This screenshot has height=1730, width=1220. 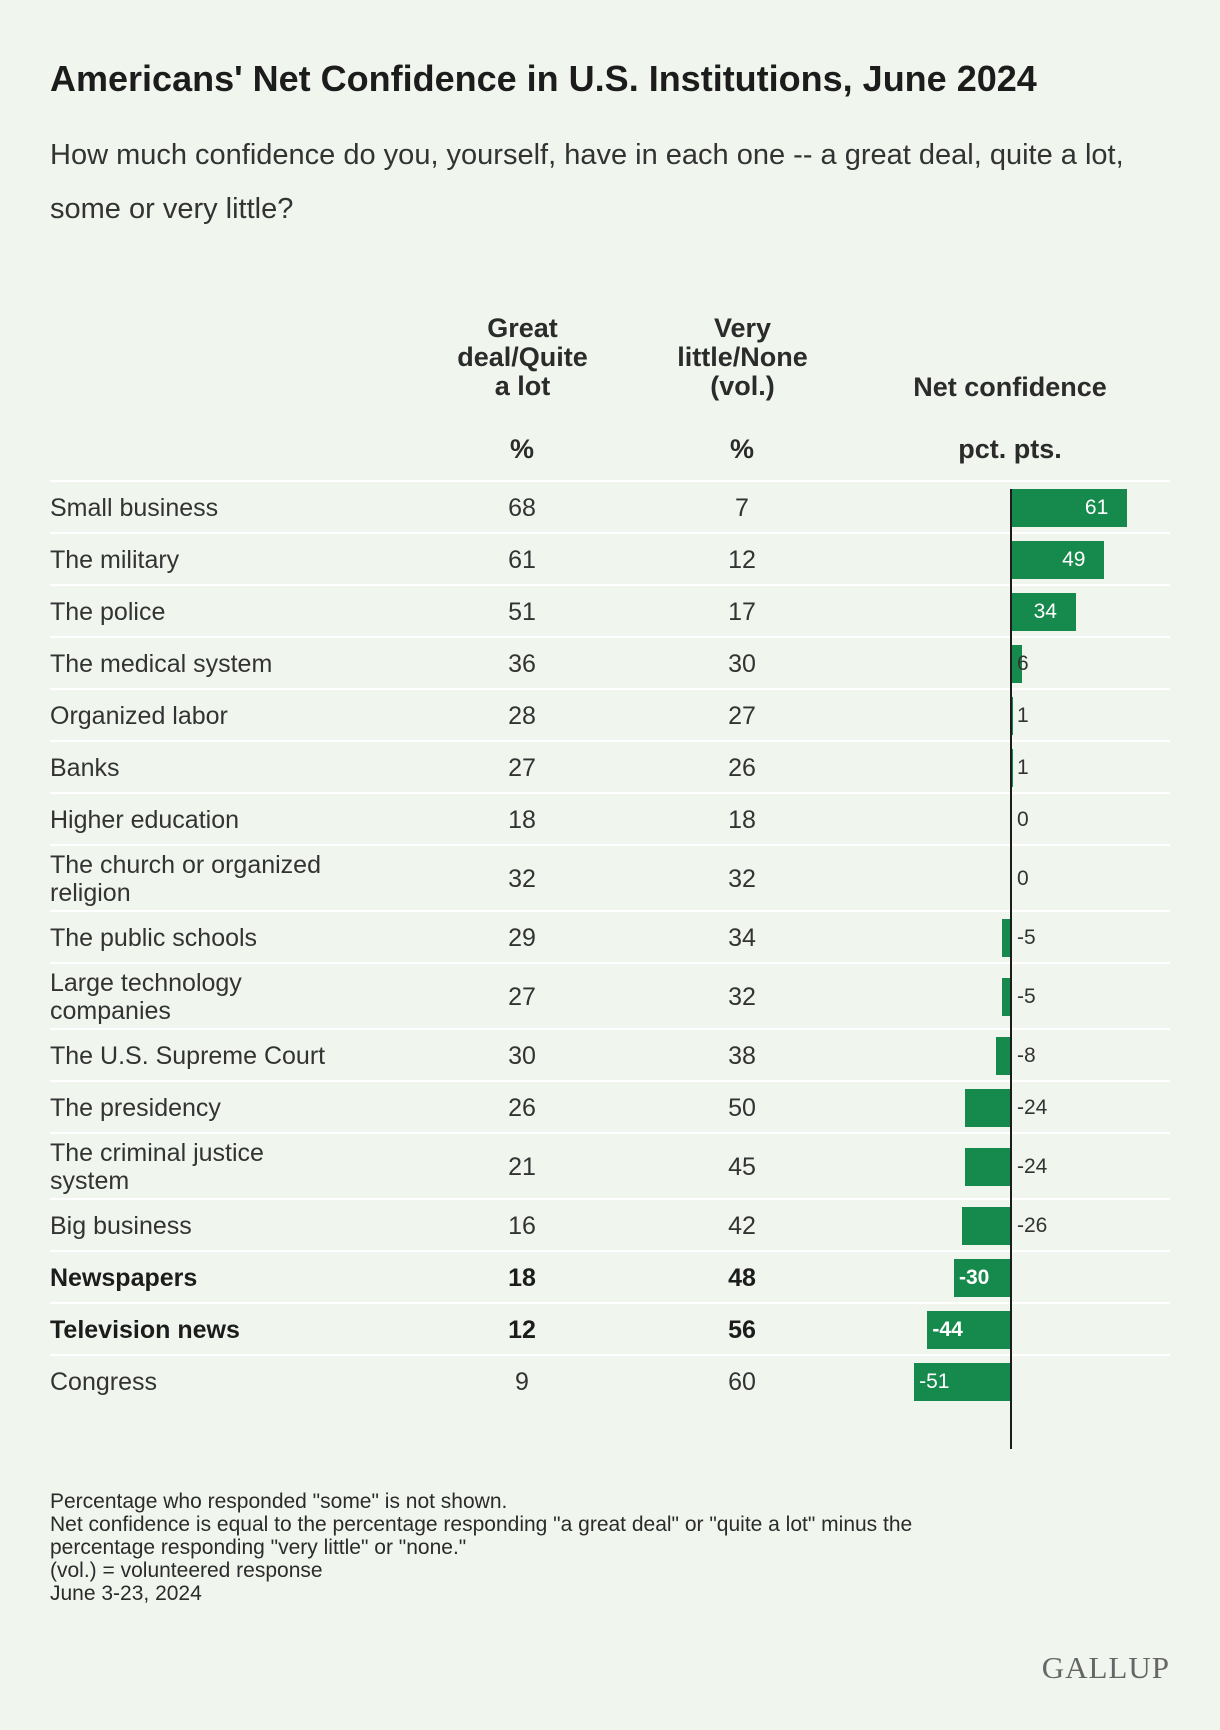 What do you see at coordinates (742, 612) in the screenshot?
I see `very-little-value: 17` at bounding box center [742, 612].